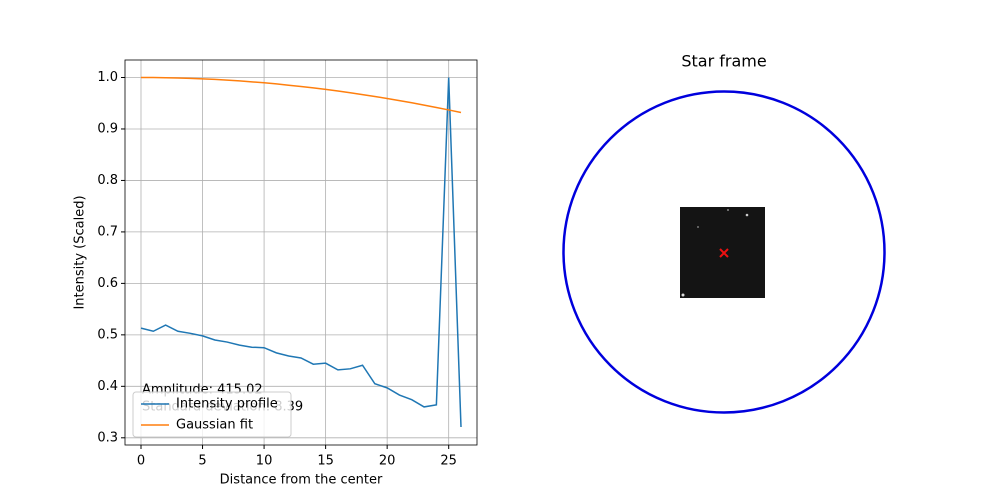 Image resolution: width=1000 pixels, height=500 pixels. I want to click on x-axis-label: Distance from the center, so click(301, 480).